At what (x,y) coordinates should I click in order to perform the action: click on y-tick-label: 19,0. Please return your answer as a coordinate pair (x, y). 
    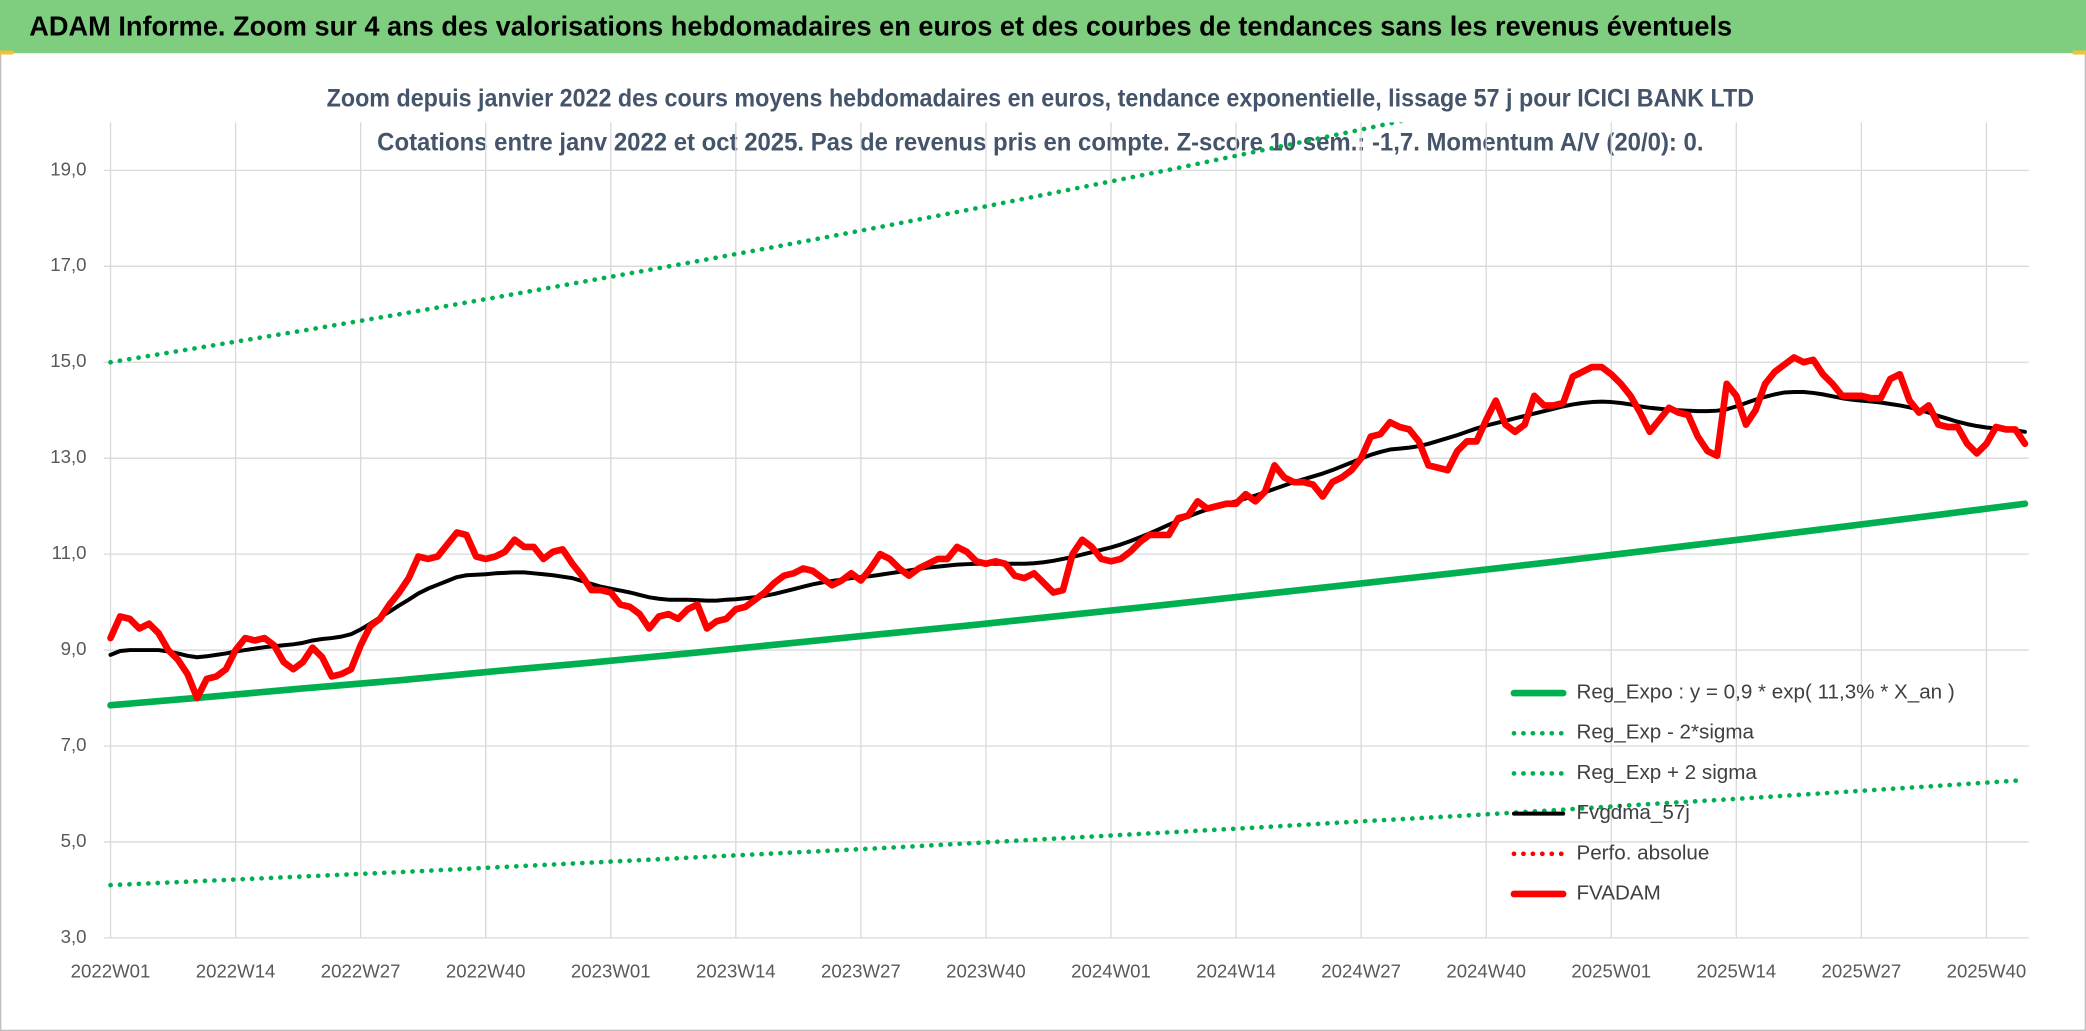
    Looking at the image, I should click on (68, 168).